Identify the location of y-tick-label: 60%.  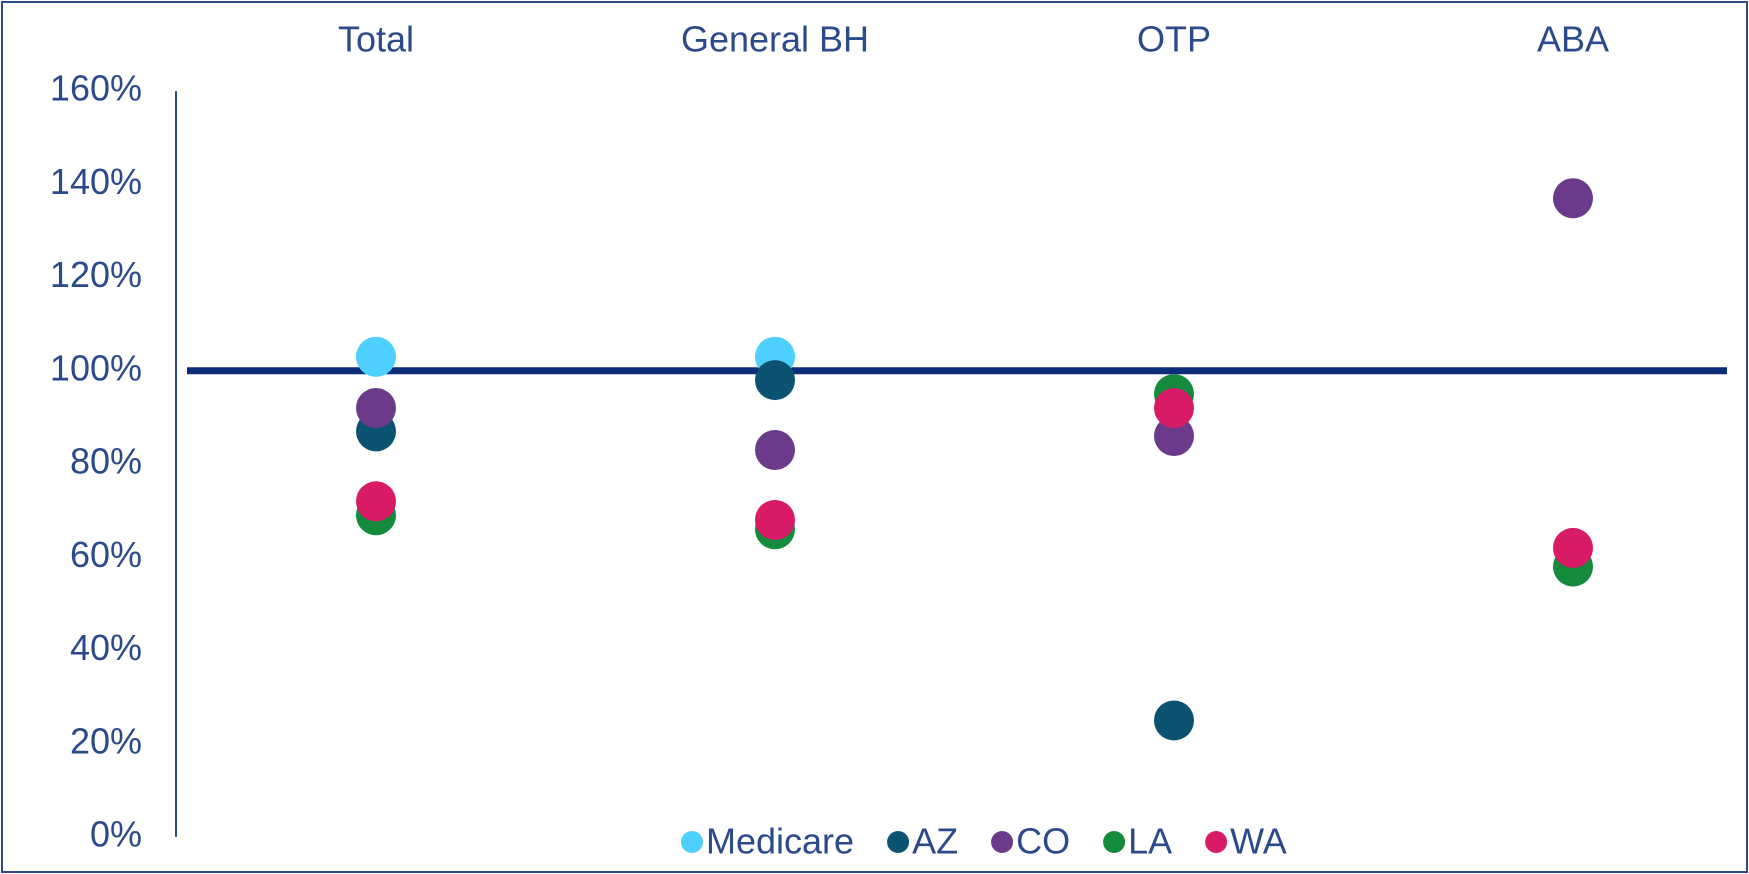
(106, 554).